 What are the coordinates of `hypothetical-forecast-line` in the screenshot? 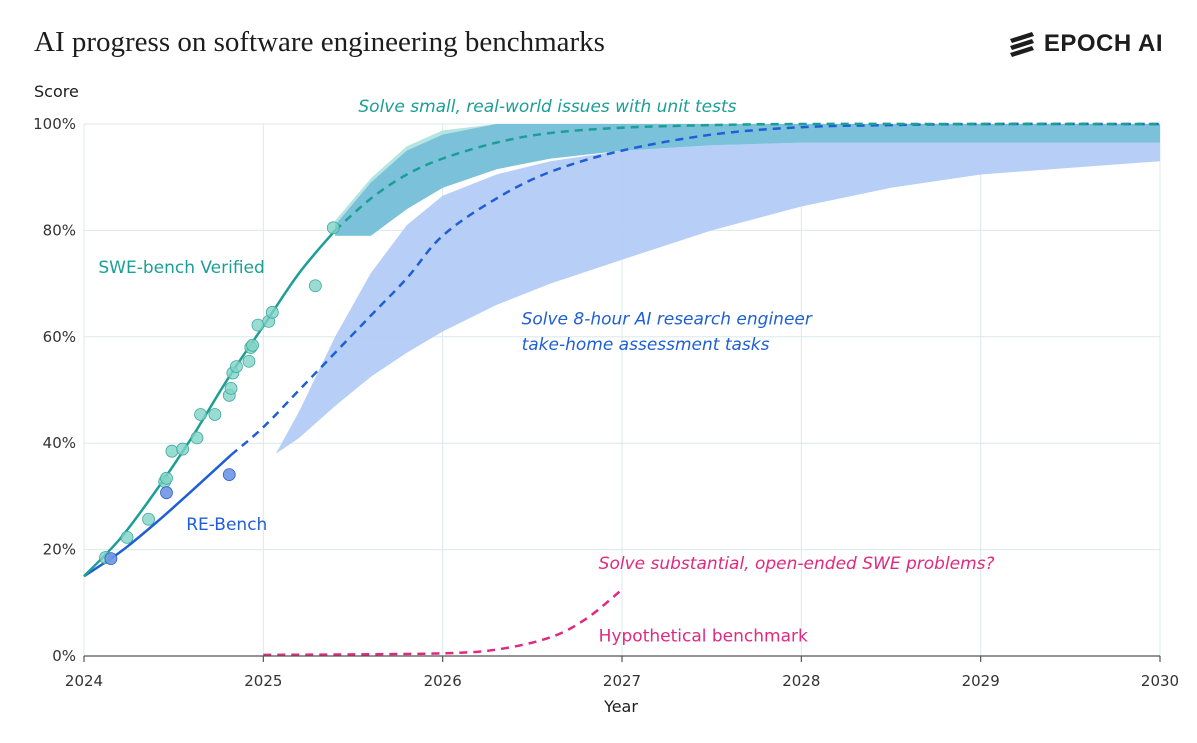 It's located at (443, 622).